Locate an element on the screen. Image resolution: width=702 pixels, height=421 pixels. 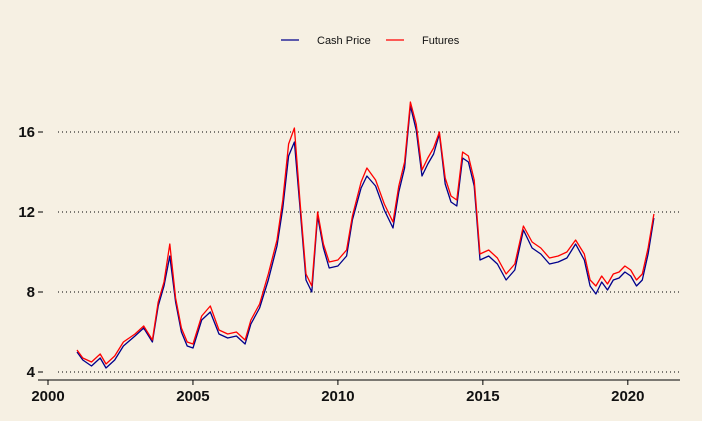
y-tick-label-8: 8 is located at coordinates (31, 292).